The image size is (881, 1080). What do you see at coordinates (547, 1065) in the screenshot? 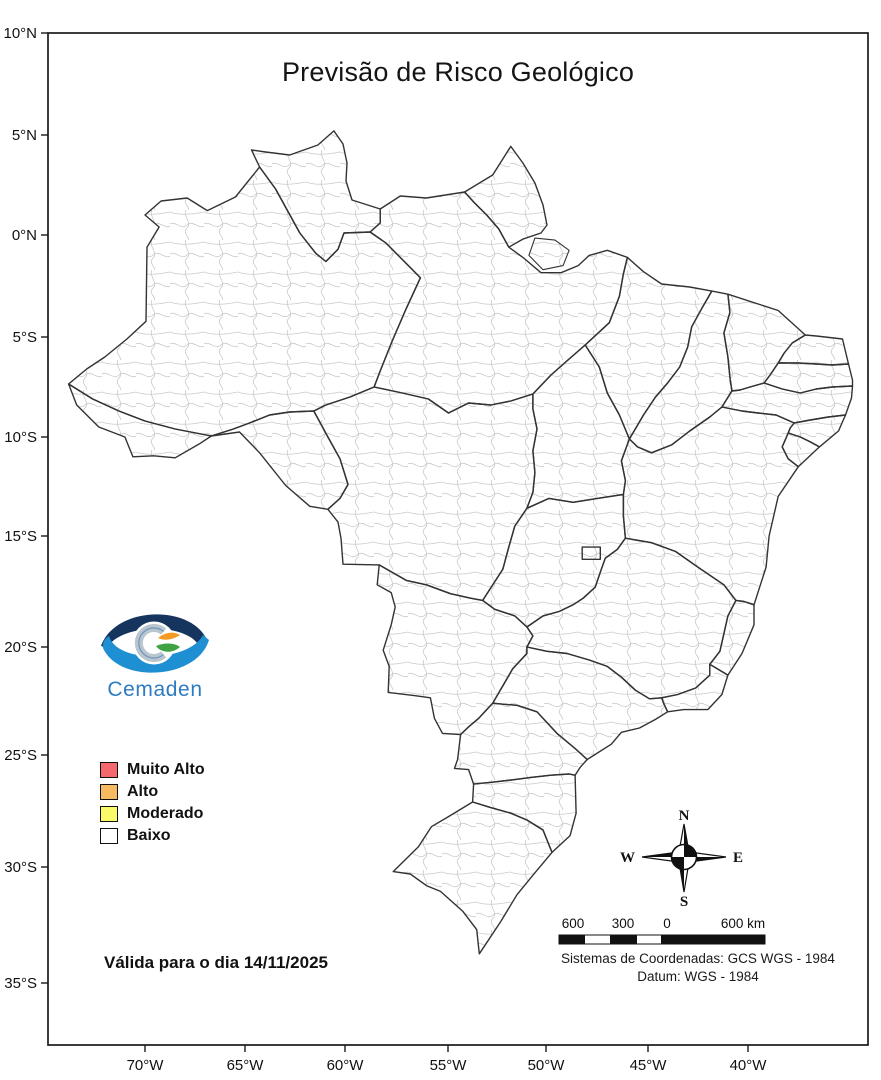
I see `lon-tick-label: 50°W` at bounding box center [547, 1065].